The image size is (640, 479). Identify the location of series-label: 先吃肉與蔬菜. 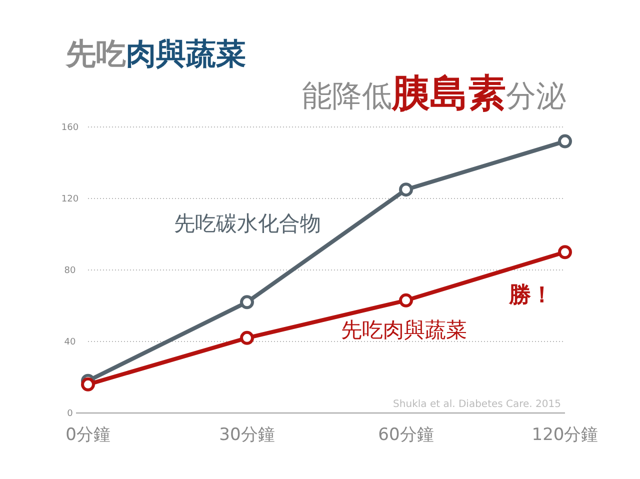
(403, 330).